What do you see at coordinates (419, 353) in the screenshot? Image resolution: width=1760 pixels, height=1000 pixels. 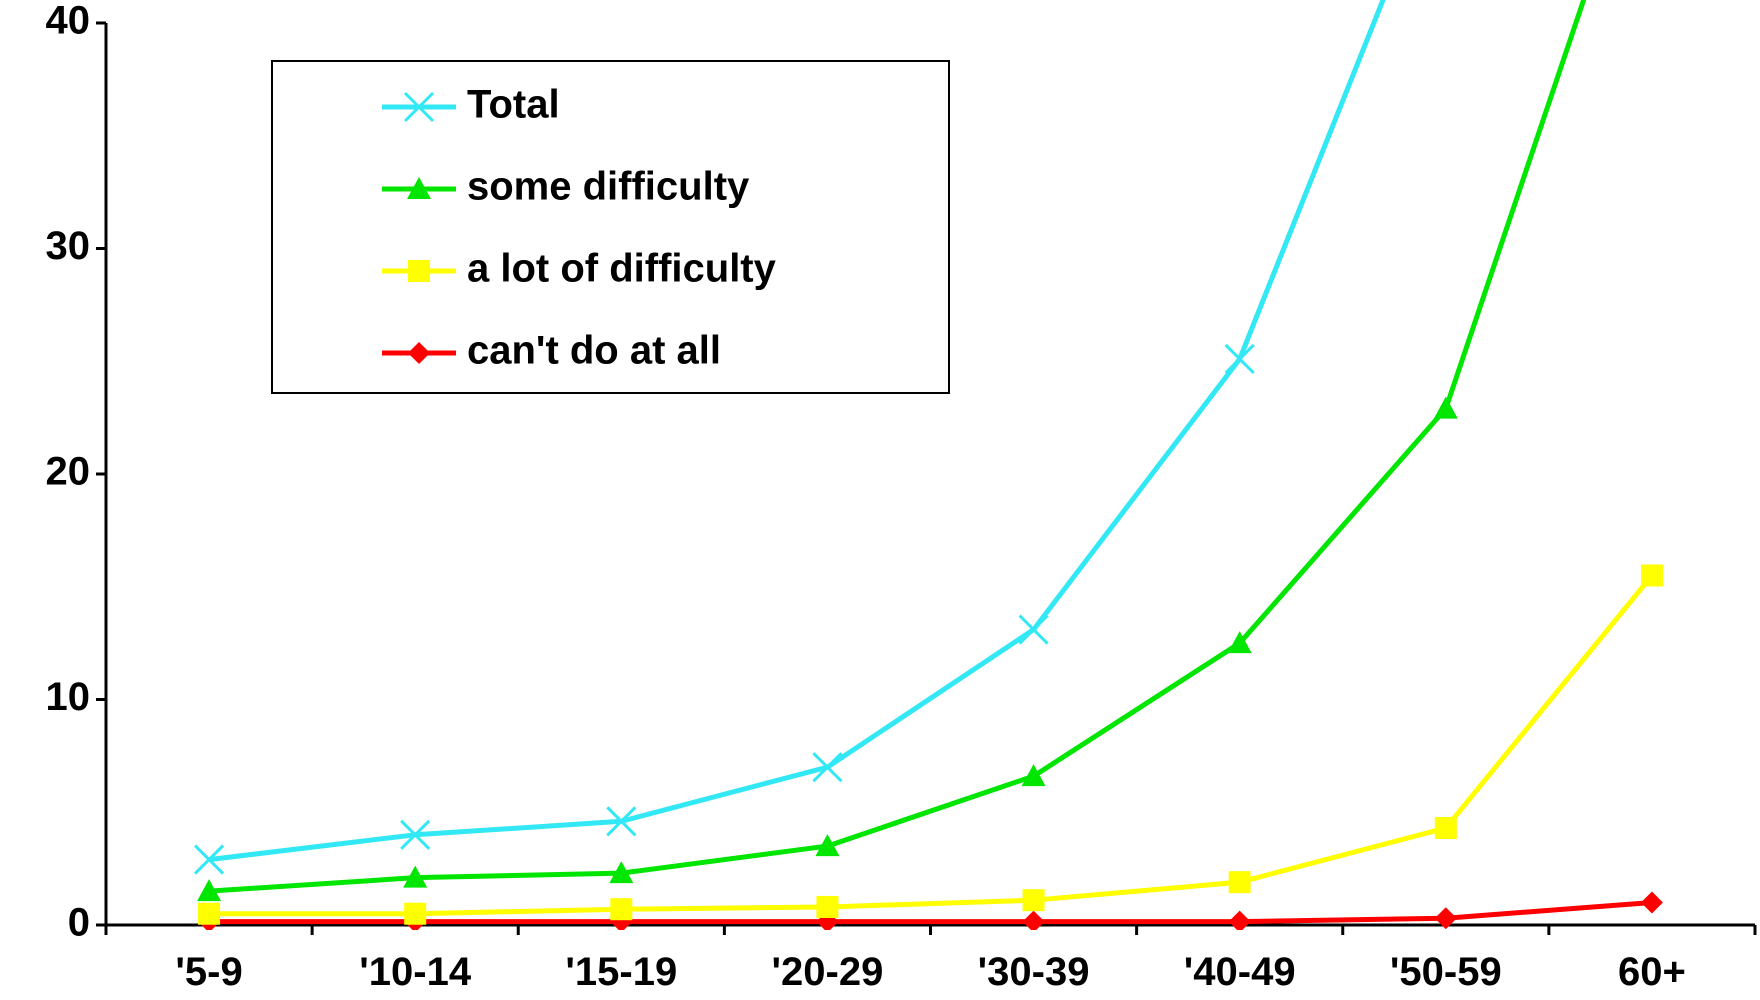 I see `diamond-icon` at bounding box center [419, 353].